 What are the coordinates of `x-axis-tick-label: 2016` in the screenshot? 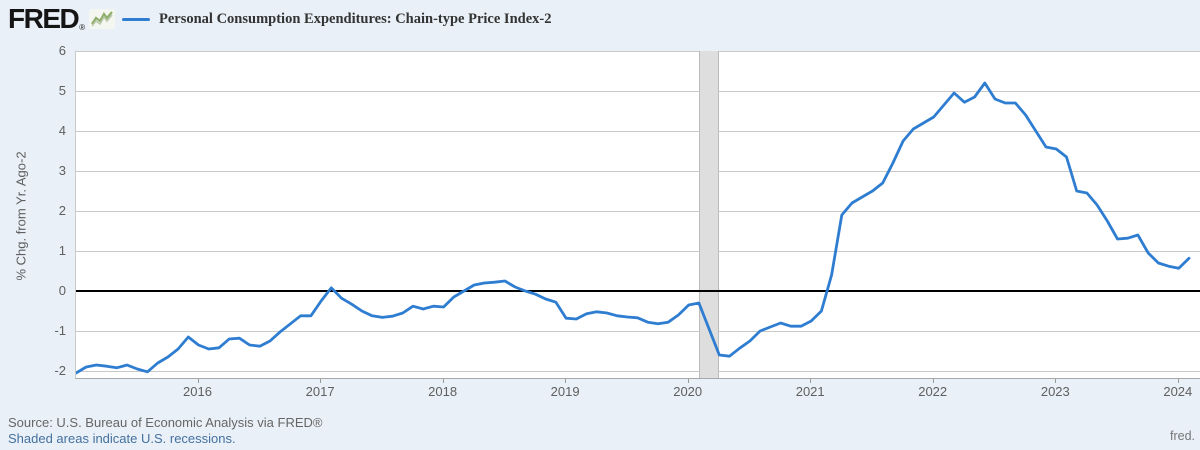 It's located at (197, 391).